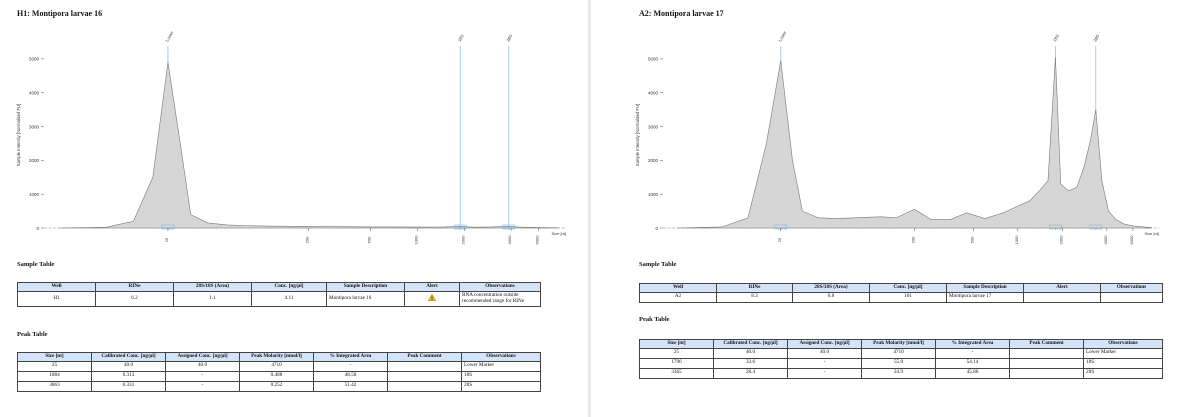  Describe the element at coordinates (782, 36) in the screenshot. I see `marker-label: Lower` at that location.